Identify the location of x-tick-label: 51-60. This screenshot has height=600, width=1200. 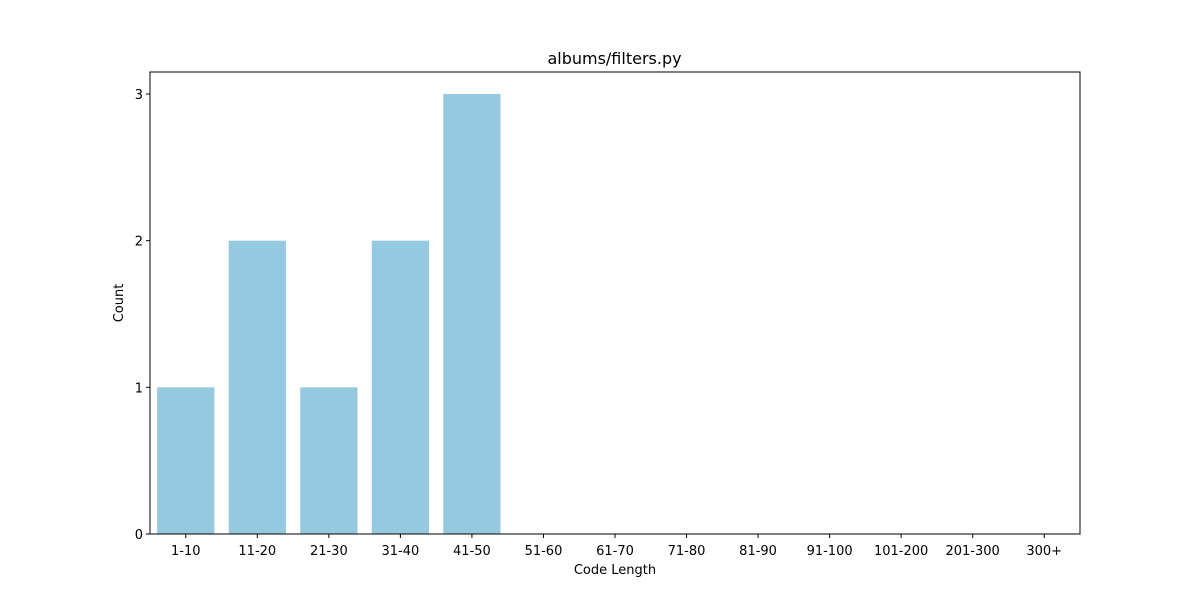
(544, 551).